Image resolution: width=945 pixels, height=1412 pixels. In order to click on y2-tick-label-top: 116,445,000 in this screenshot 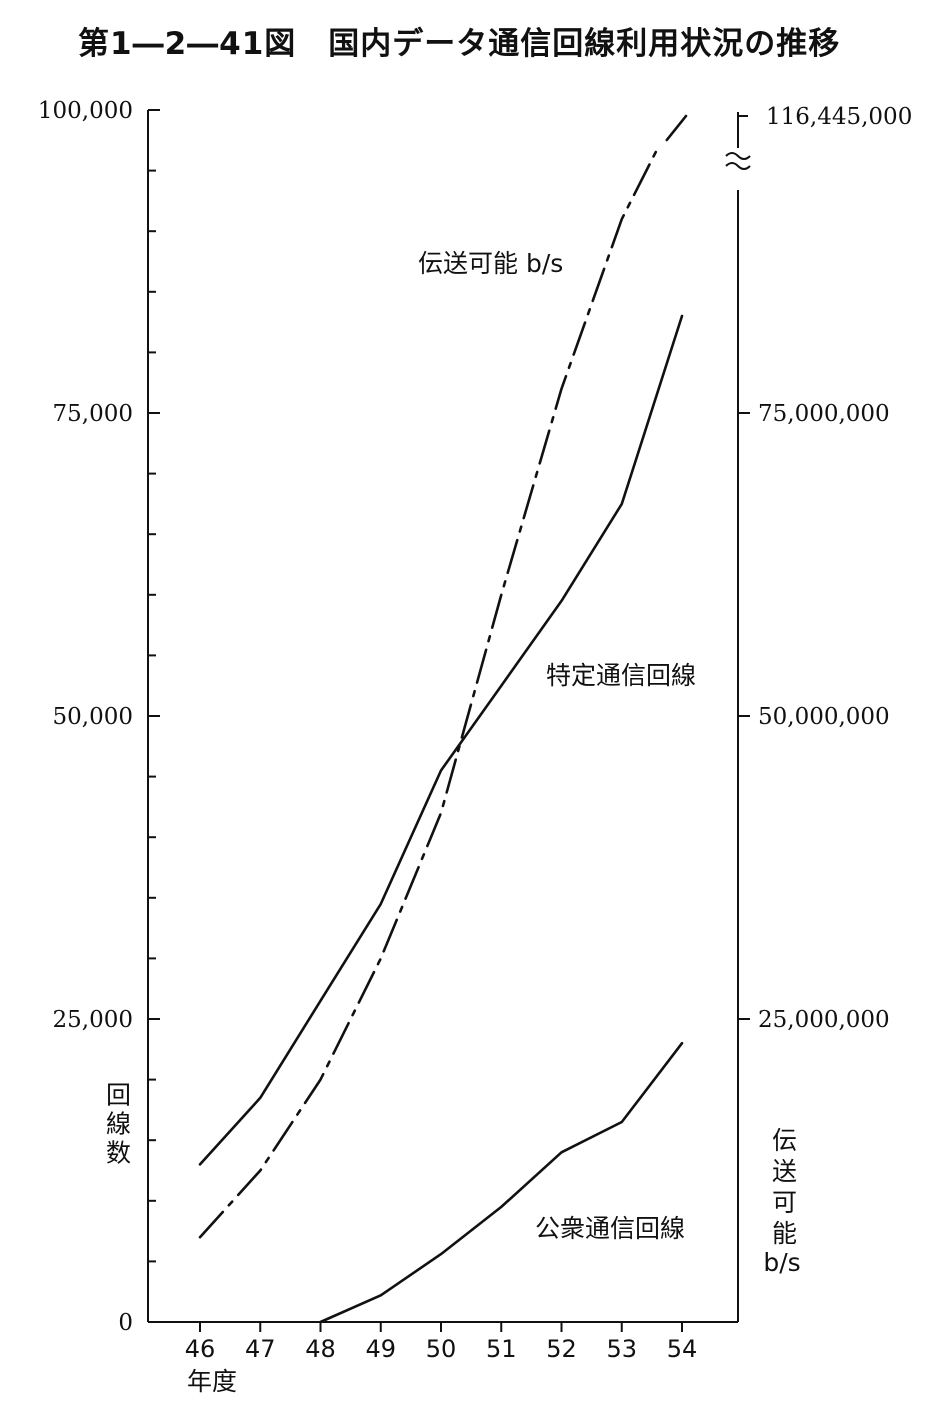, I will do `click(839, 117)`.